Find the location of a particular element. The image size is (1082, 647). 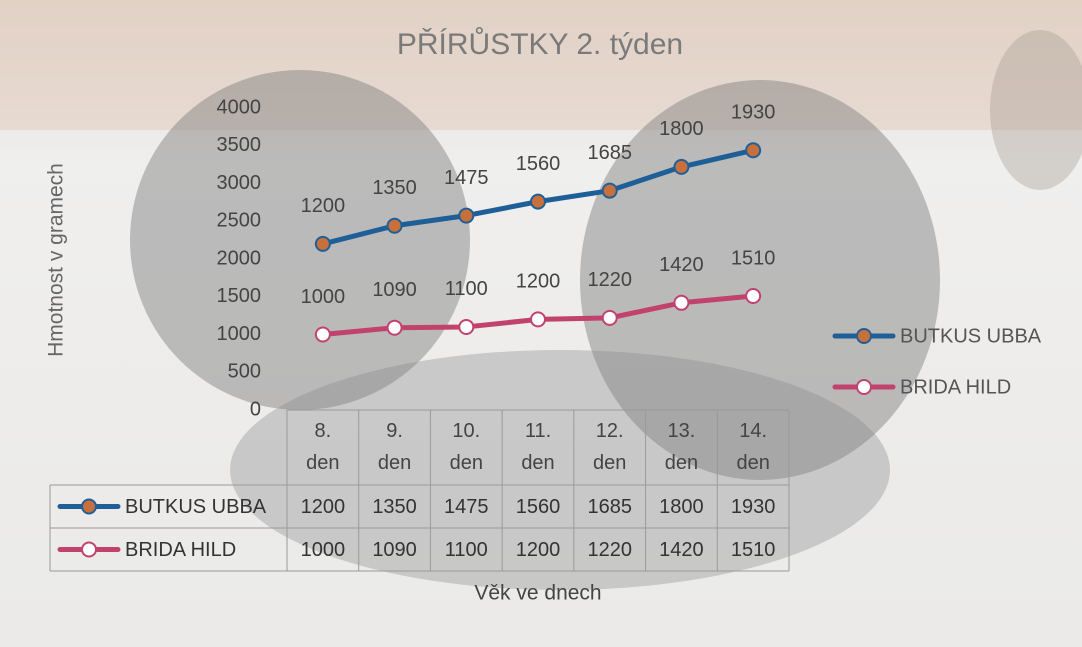

table-row-label: BRIDA HILD is located at coordinates (180, 550).